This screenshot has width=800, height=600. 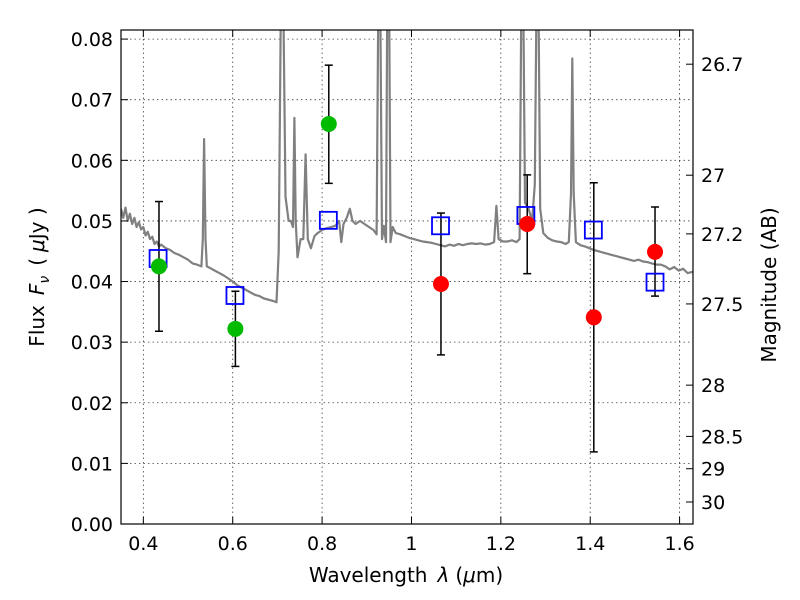 What do you see at coordinates (92, 404) in the screenshot?
I see `y-tick-label: 0.02` at bounding box center [92, 404].